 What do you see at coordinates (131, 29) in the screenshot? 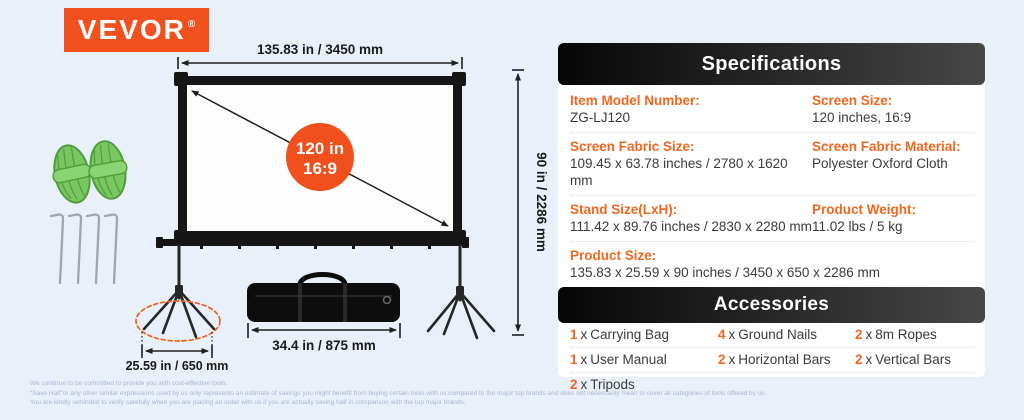
I see `brand-name: VEVOR` at bounding box center [131, 29].